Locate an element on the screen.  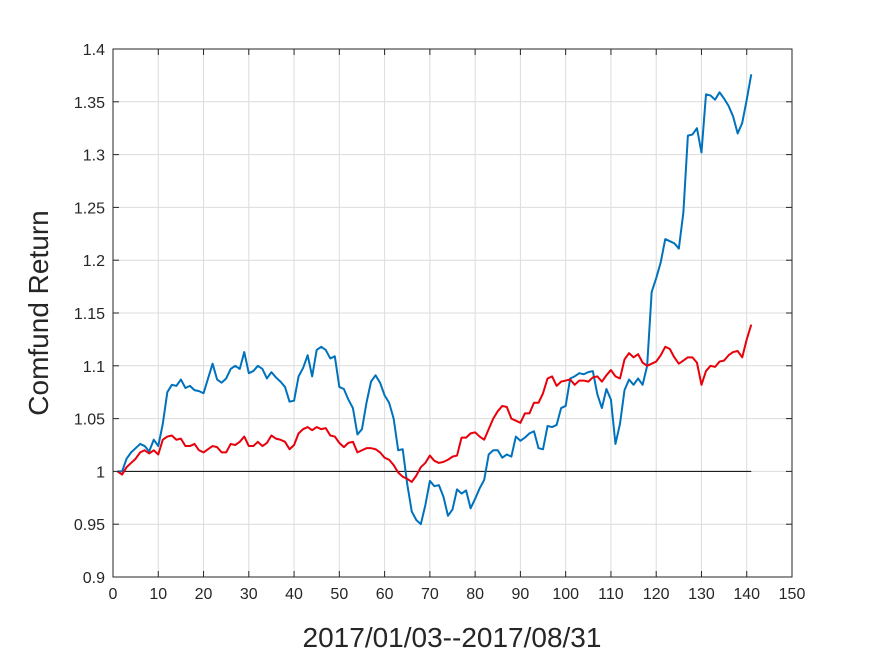
y-axis-label: Comfund Return is located at coordinates (38, 312).